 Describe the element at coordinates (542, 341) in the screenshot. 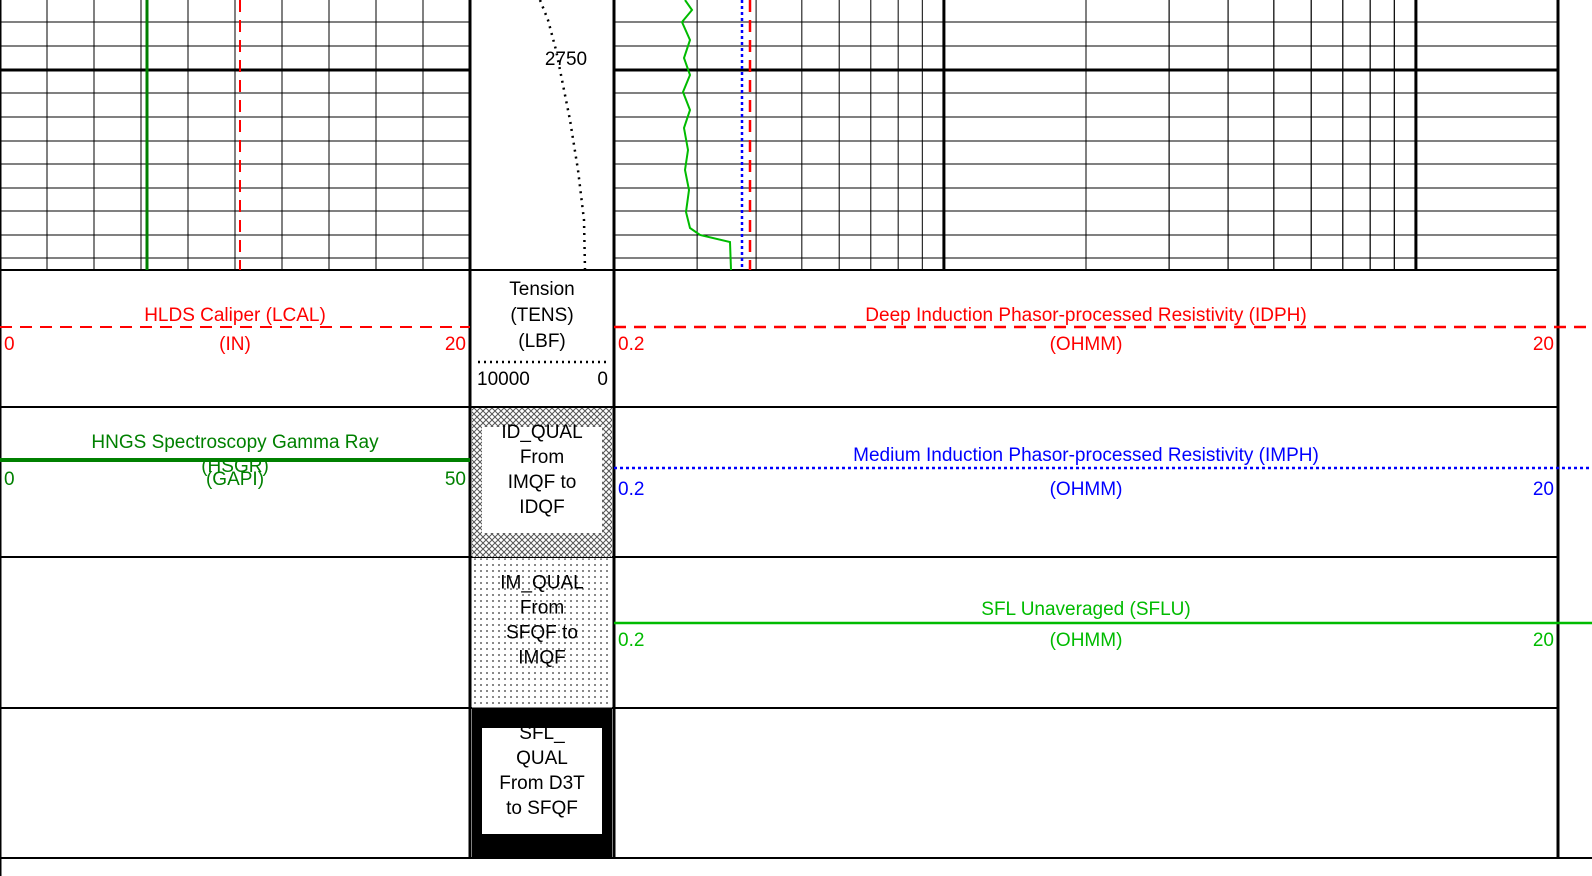

I see `curve-title: (LBF)` at that location.